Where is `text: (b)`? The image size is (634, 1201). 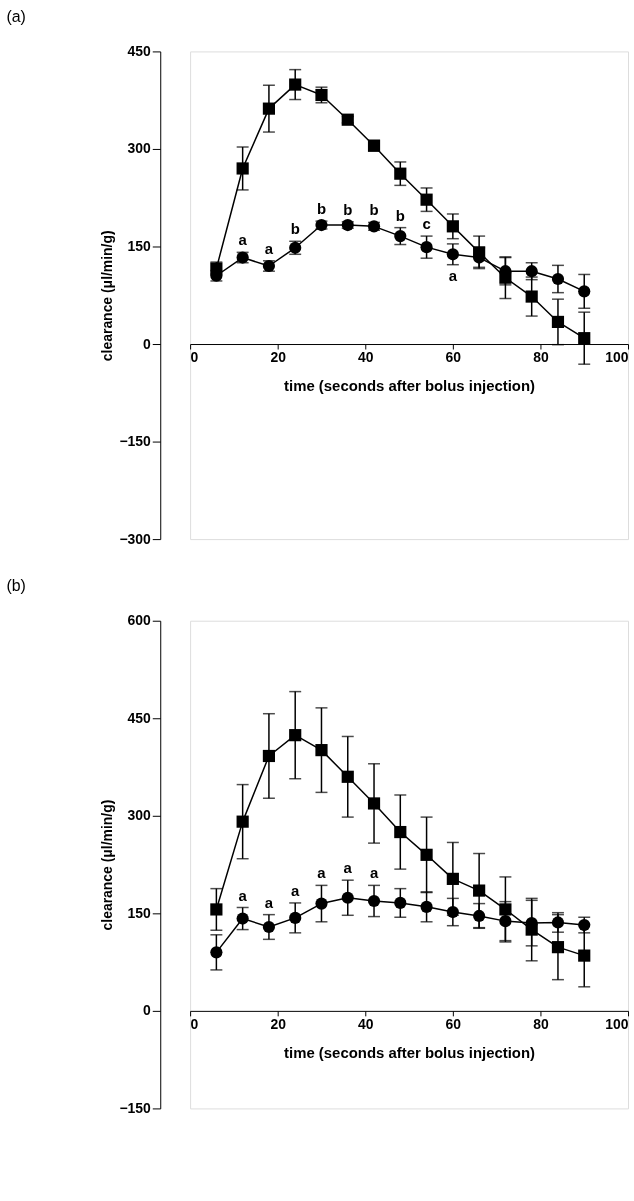 text: (b) is located at coordinates (16, 585).